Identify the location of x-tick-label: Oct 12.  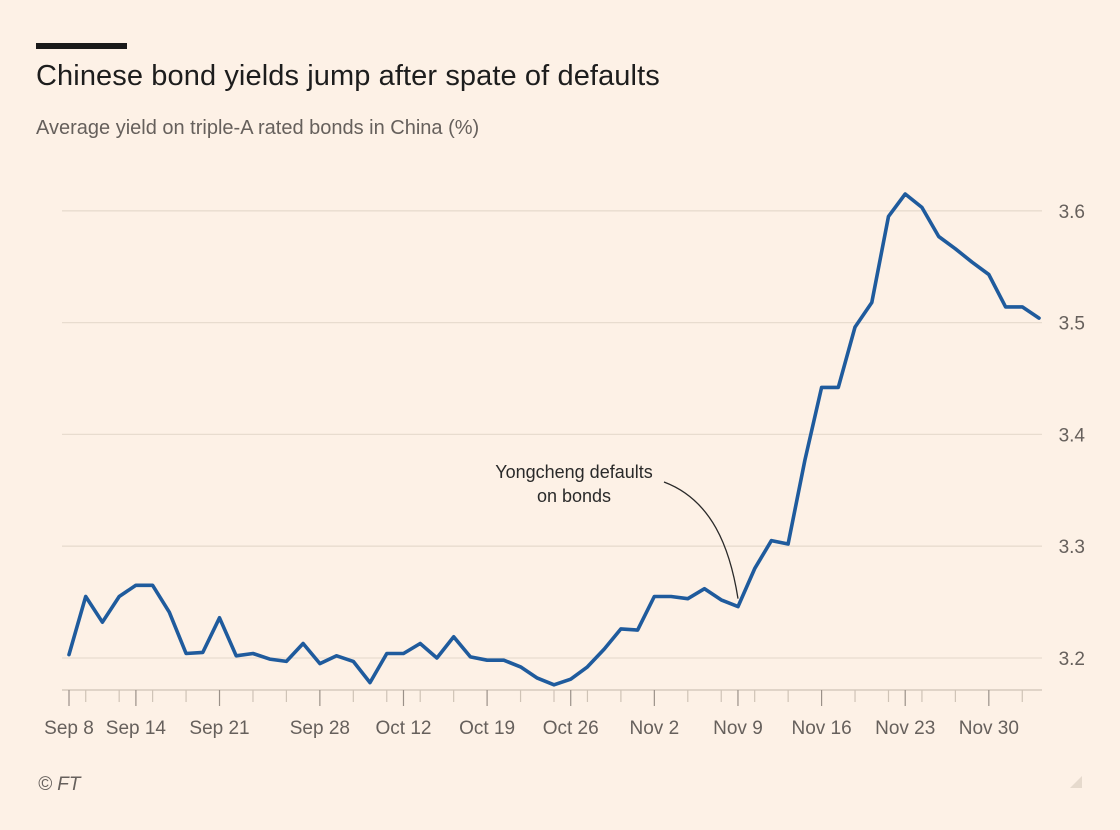
(403, 728).